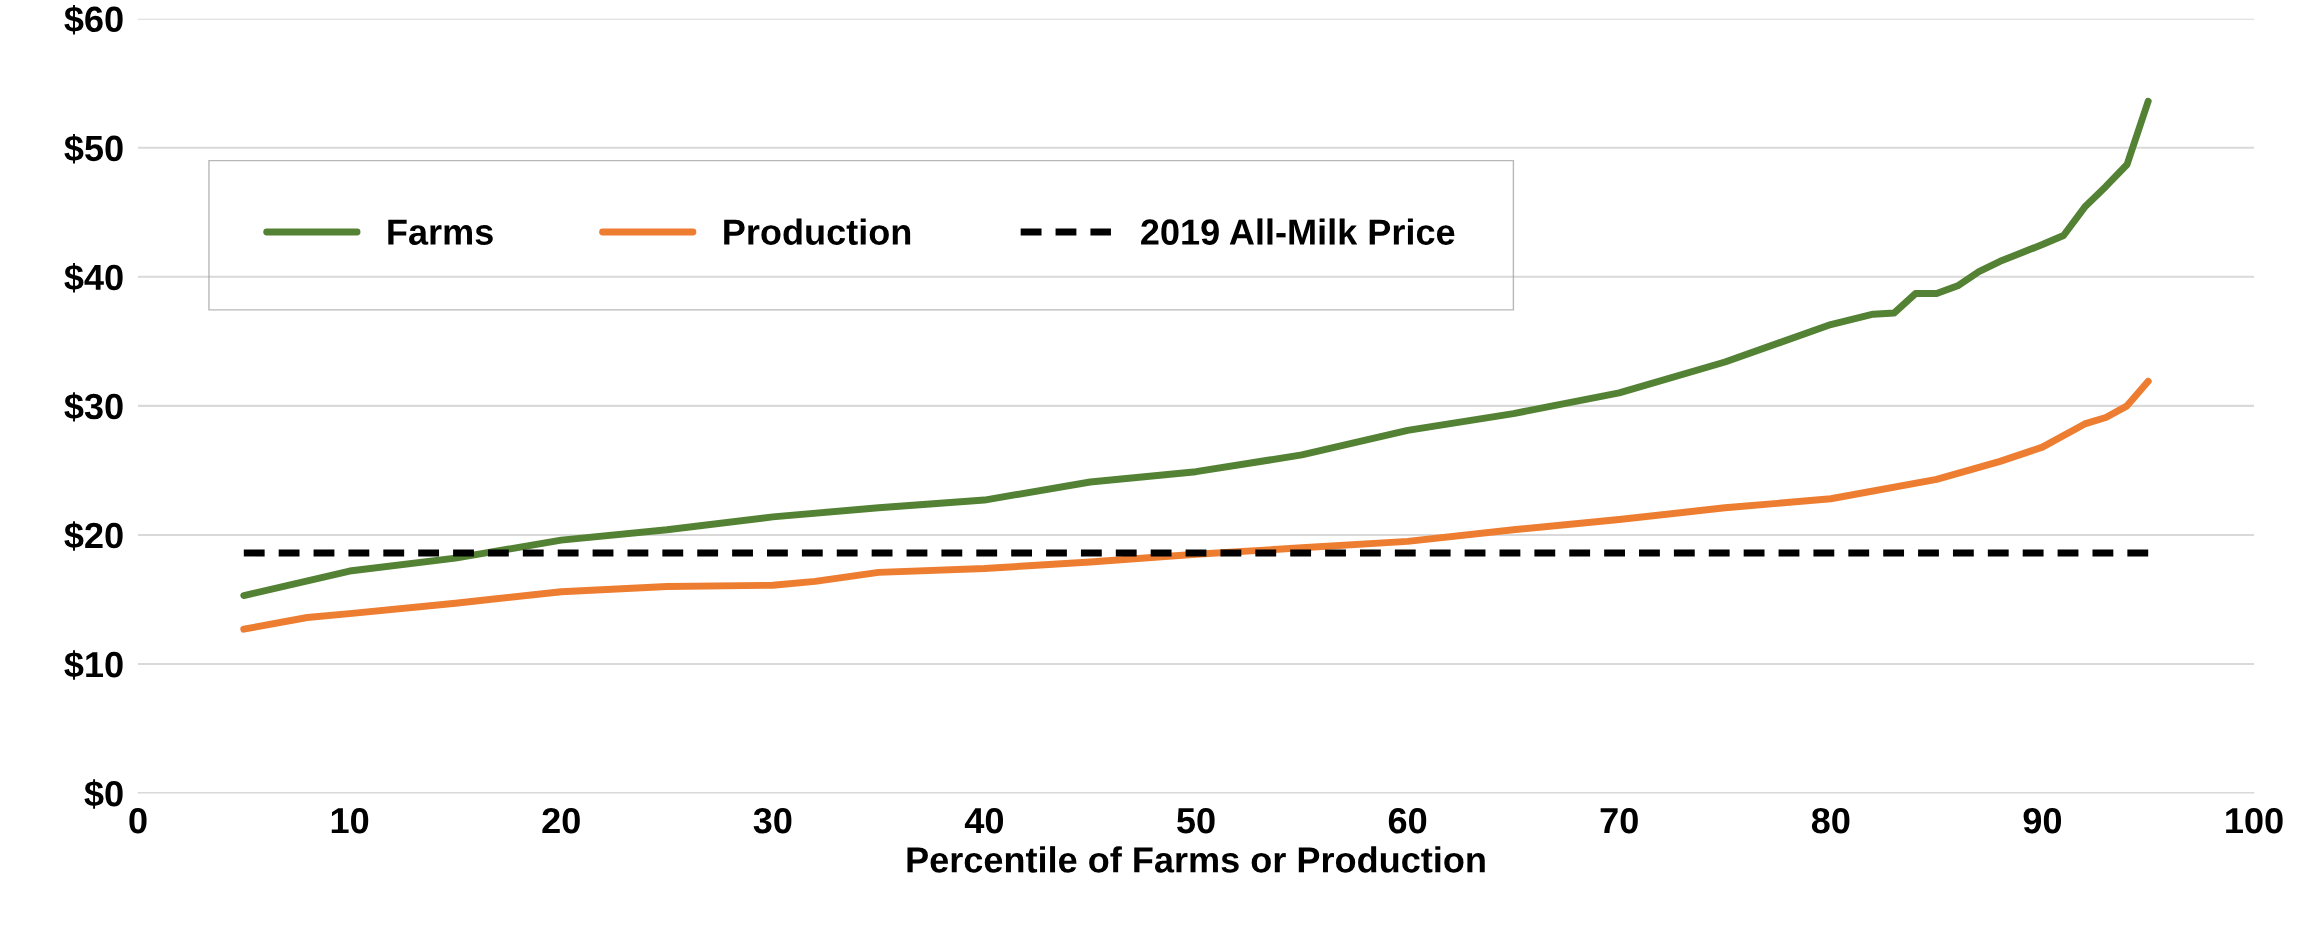 The width and height of the screenshot is (2300, 933). What do you see at coordinates (983, 820) in the screenshot?
I see `x-tick-label: 40` at bounding box center [983, 820].